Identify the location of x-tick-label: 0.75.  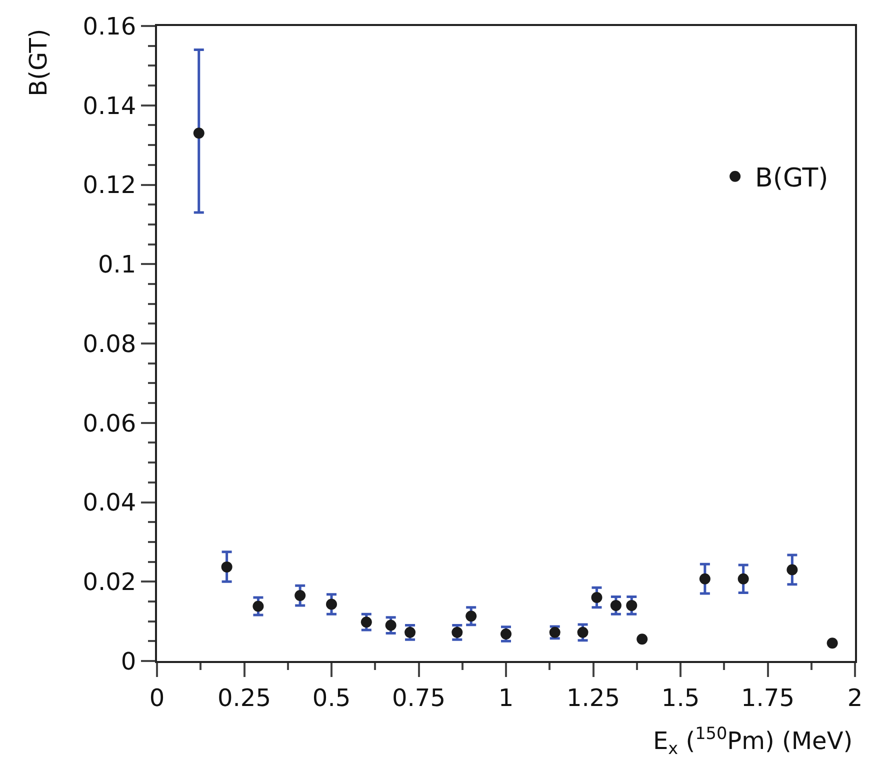
(419, 698).